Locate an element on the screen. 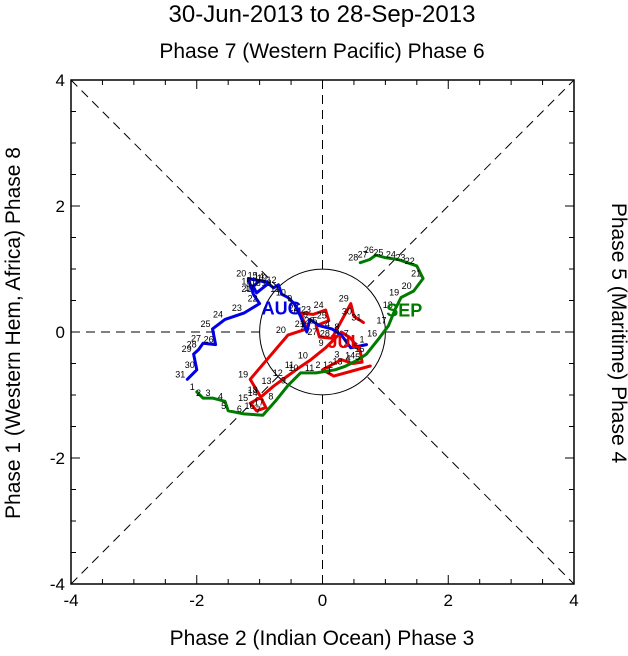 Image resolution: width=628 pixels, height=656 pixels. day-label: 16 is located at coordinates (246, 282).